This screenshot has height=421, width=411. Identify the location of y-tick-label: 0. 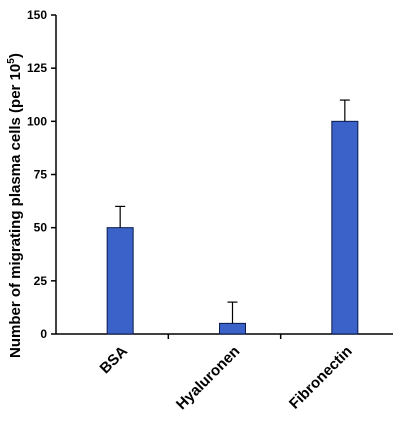
(43, 334).